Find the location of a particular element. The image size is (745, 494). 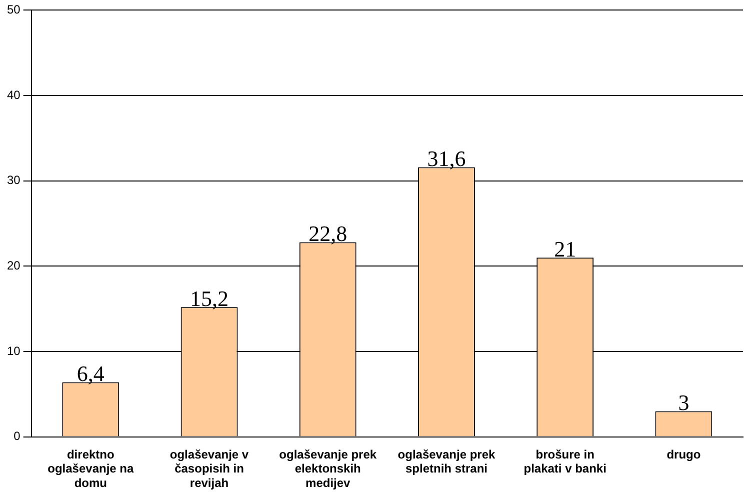

x-tick-label: brošure in plakati v banki is located at coordinates (565, 461).